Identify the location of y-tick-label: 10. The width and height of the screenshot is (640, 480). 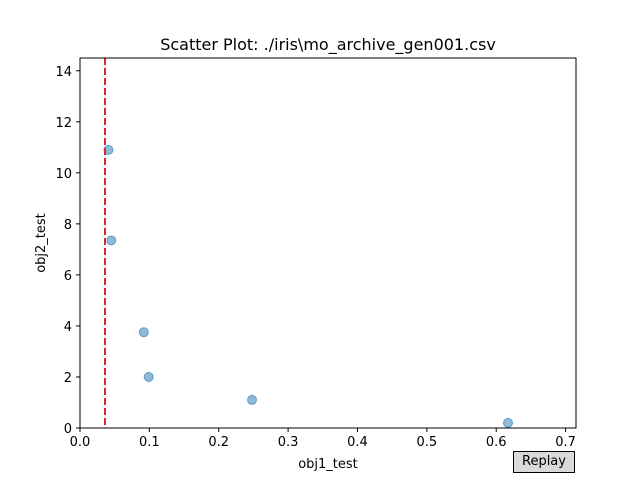
(63, 174).